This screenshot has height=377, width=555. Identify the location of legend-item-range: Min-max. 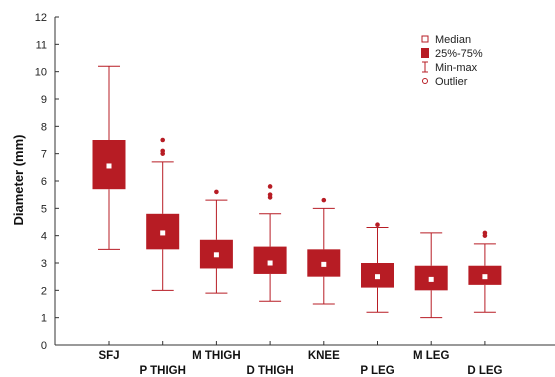
(450, 67).